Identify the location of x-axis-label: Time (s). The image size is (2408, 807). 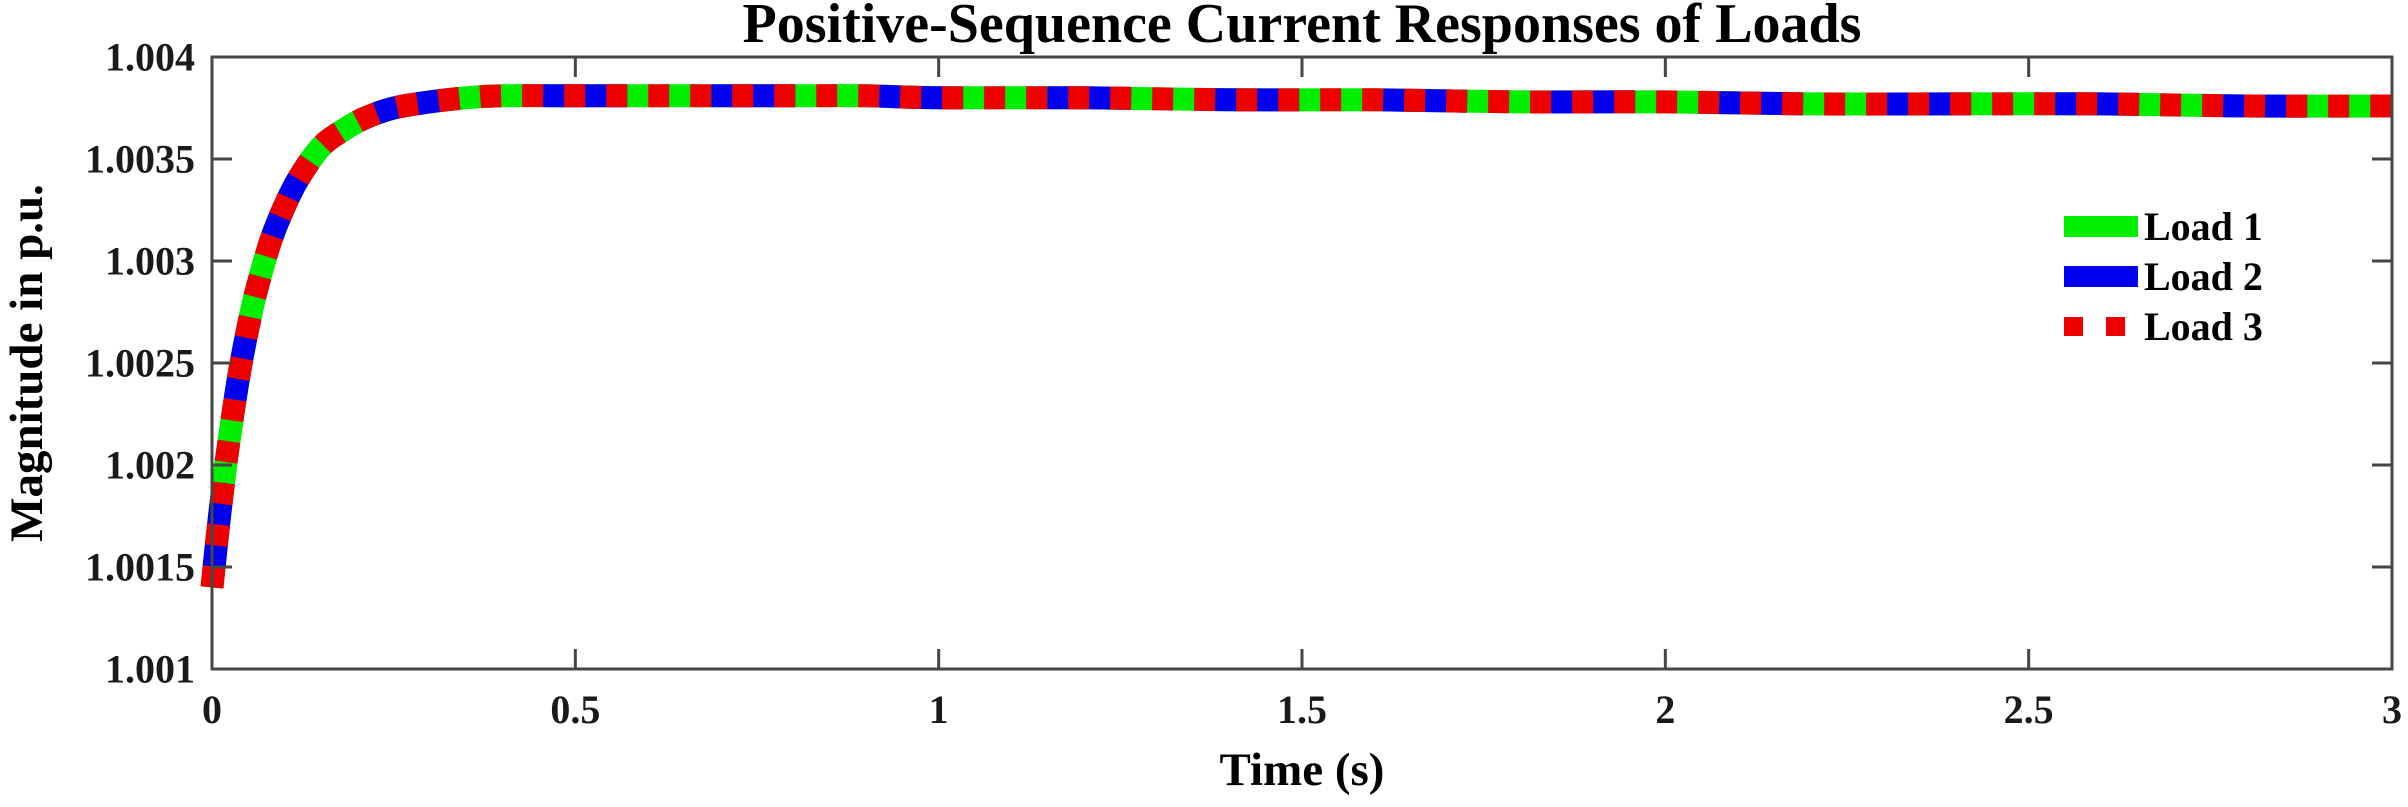
(1302, 770).